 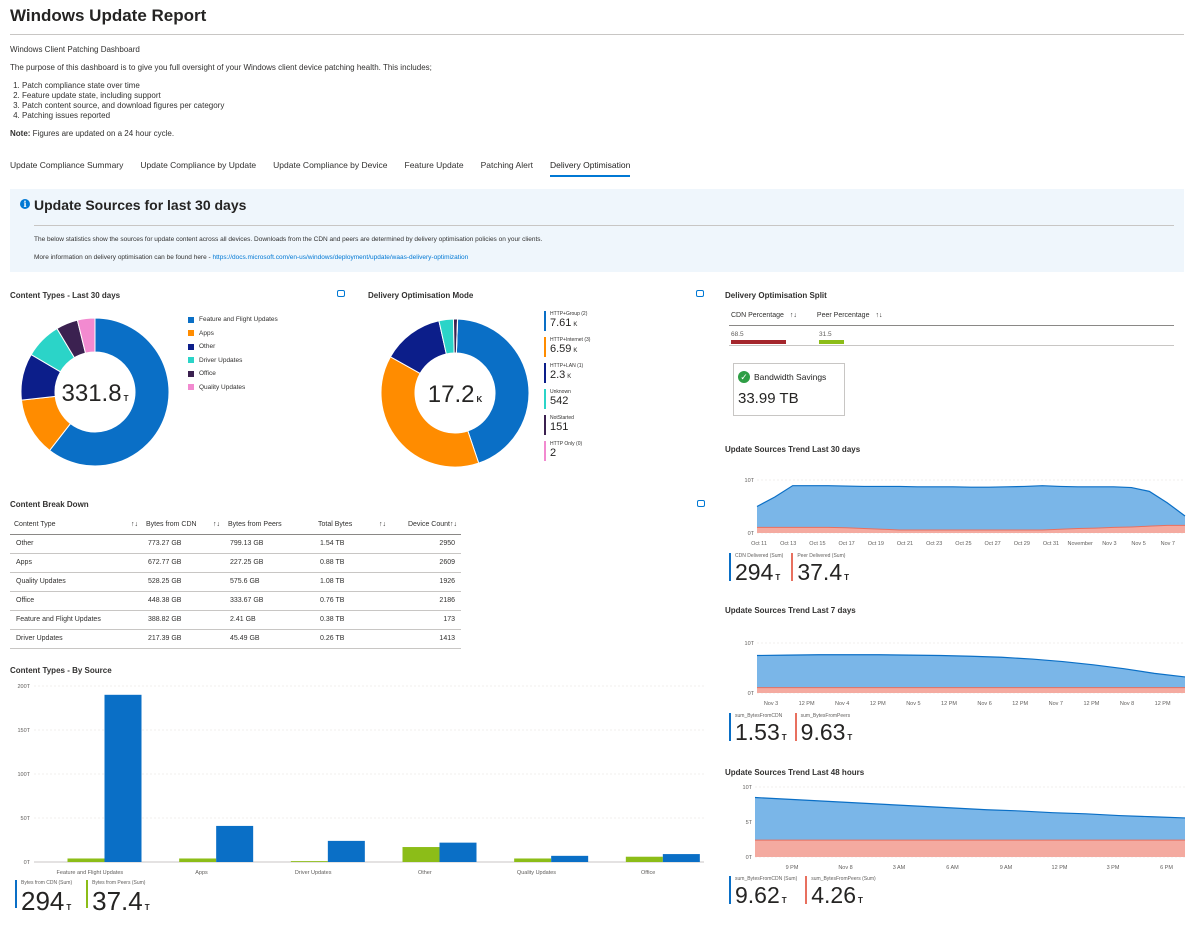 I want to click on kpi-peer-delivered: Peer Delivered (Sum) 37.4 T, so click(x=820, y=569).